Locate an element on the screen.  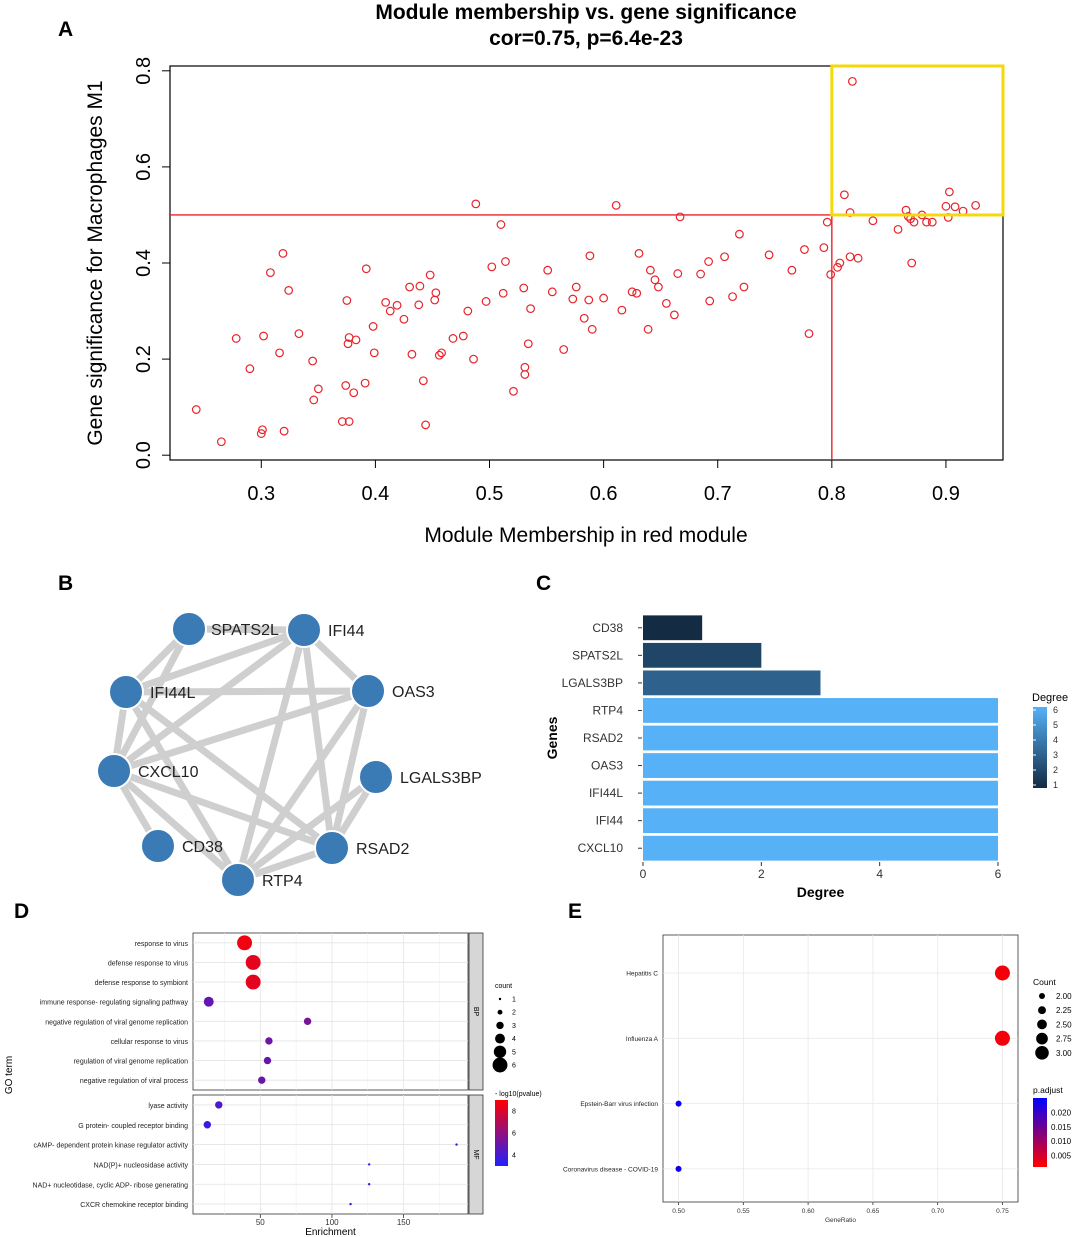
term-label: Influenza A is located at coordinates (642, 1039).